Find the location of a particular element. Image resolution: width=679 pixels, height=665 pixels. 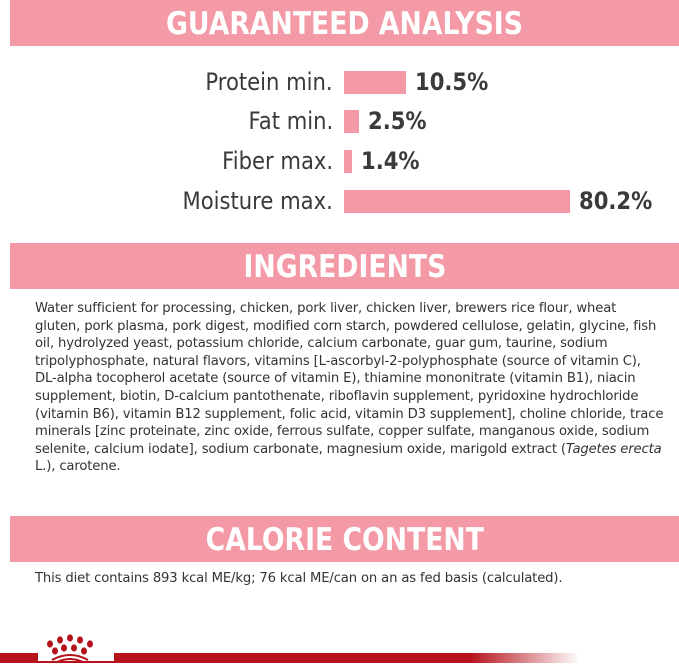

nutrient-value: 2.5% is located at coordinates (397, 121).